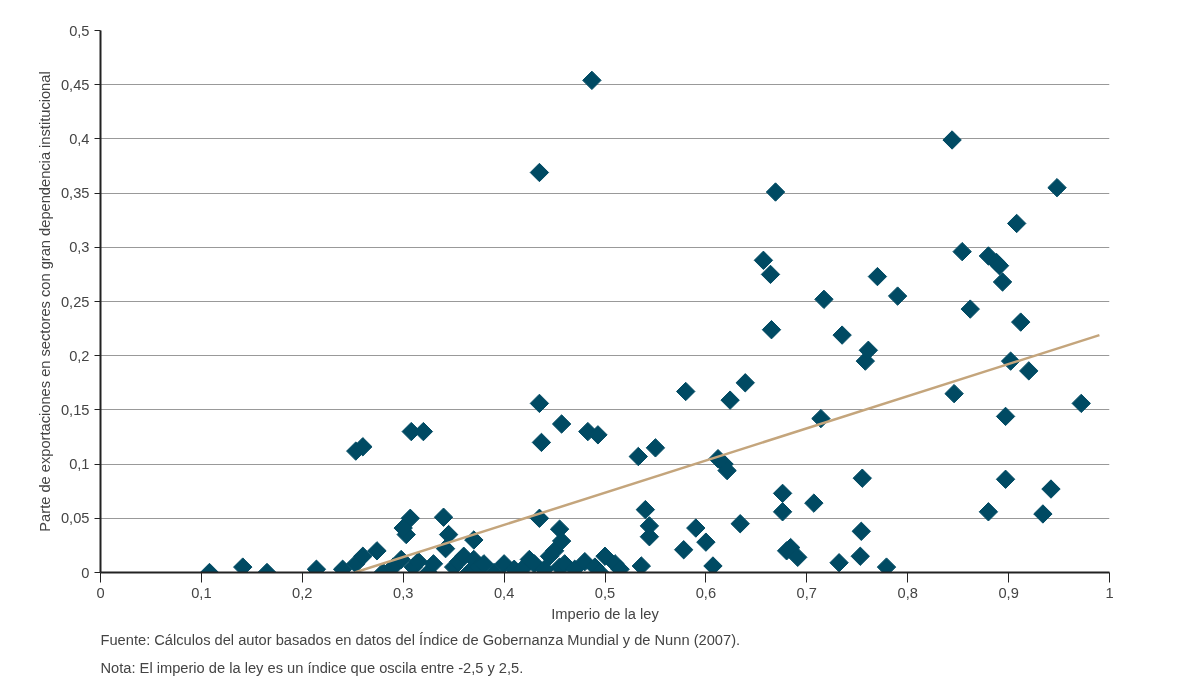  Describe the element at coordinates (312, 667) in the screenshot. I see `text: Nota: El imperio de la ley es un índice que oscila entre -2,5 y 2,5.` at that location.